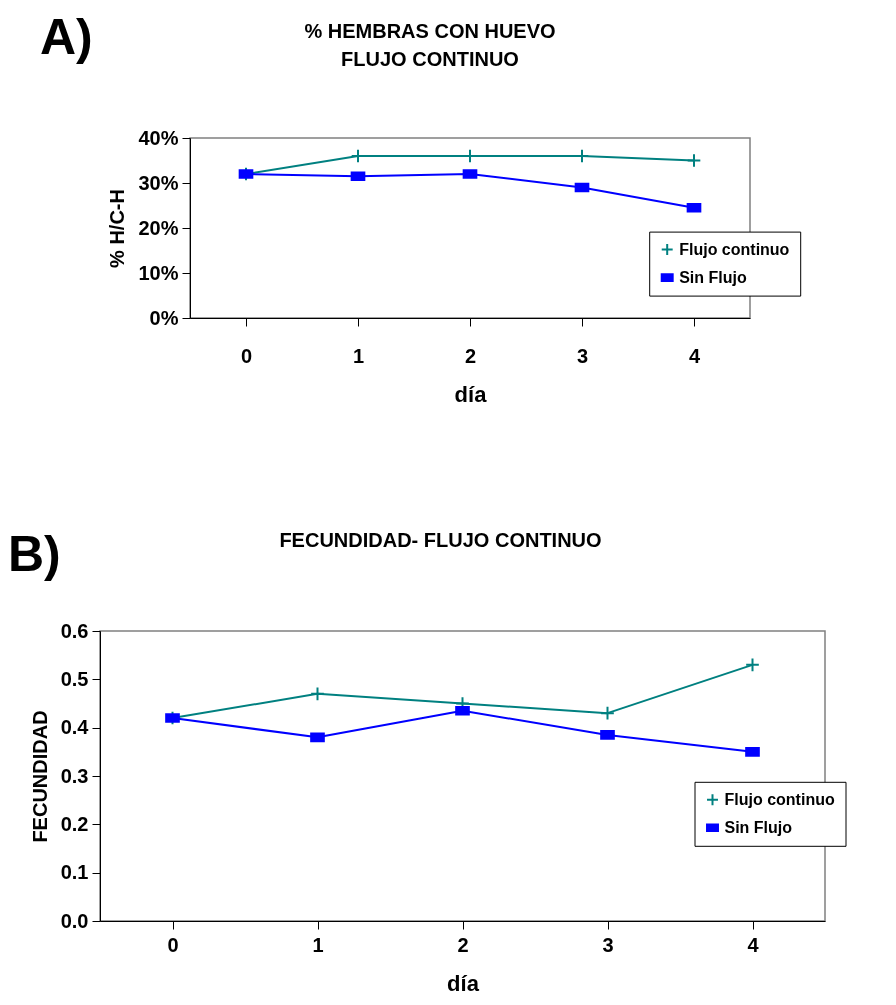  Describe the element at coordinates (164, 317) in the screenshot. I see `y-tick-label: 0%` at that location.